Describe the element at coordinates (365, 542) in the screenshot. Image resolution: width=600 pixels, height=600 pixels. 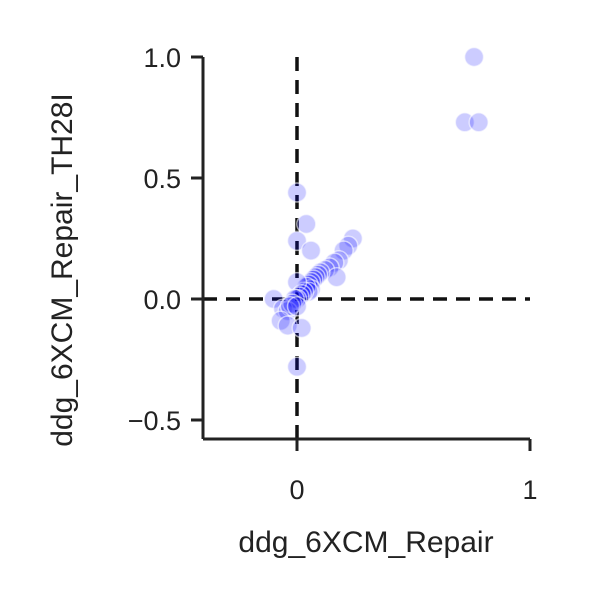
I see `x-axis-label: ddg_6XCM_Repair` at that location.